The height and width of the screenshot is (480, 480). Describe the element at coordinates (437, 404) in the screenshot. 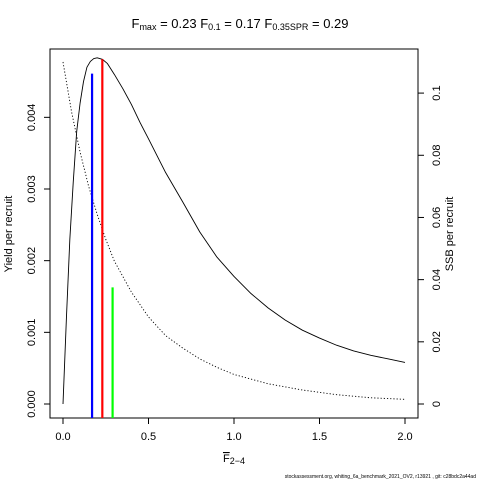

I see `y-right-tick-label: 0` at that location.